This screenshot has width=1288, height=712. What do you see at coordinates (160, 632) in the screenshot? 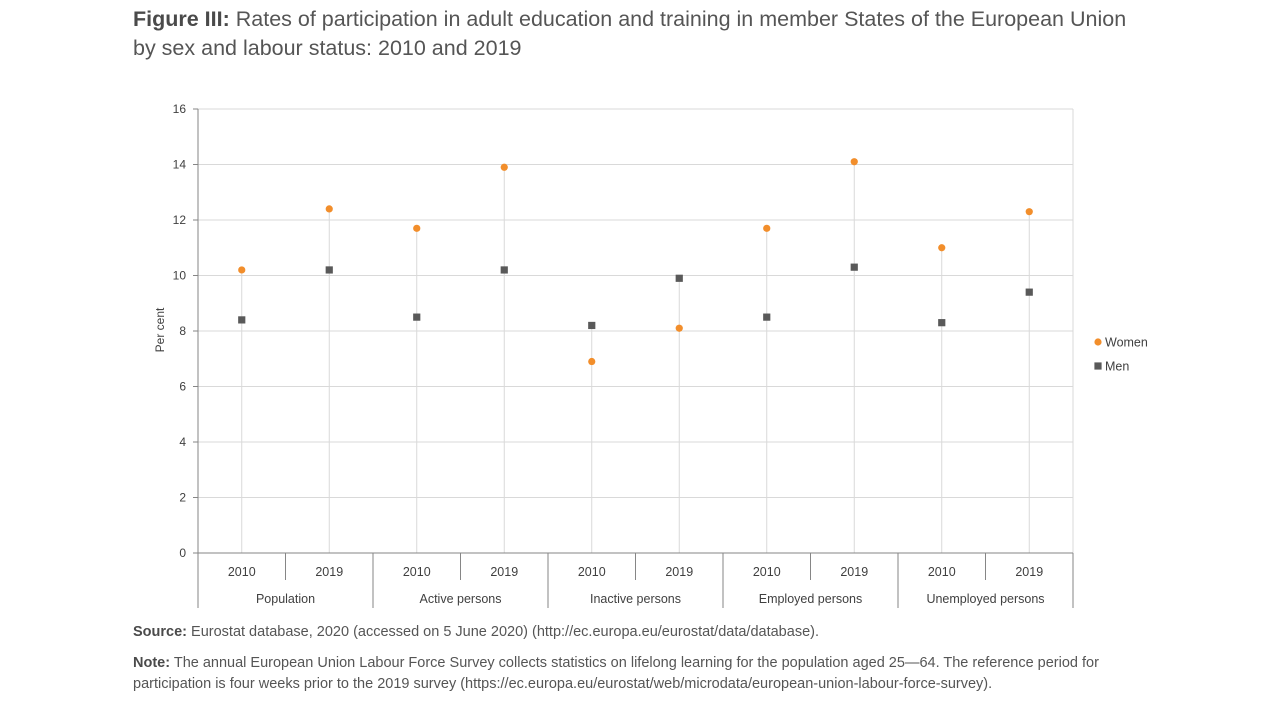
I see `source-label: Source:` at bounding box center [160, 632].